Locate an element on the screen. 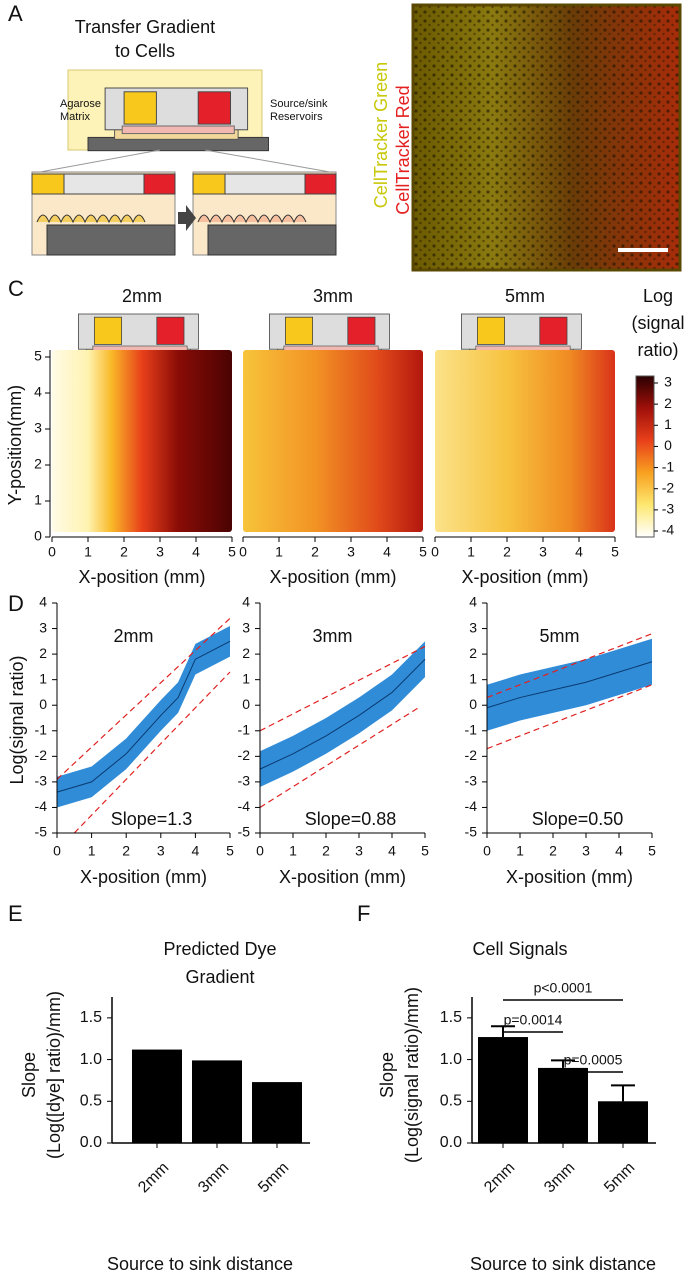 The image size is (685, 1282). panel-title: to Cells is located at coordinates (145, 51).